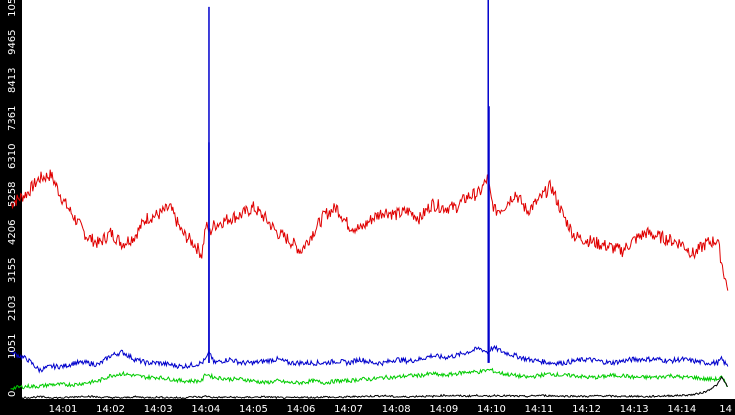 This screenshot has height=415, width=735. Describe the element at coordinates (12, 308) in the screenshot. I see `y-tick-label: 2103` at that location.